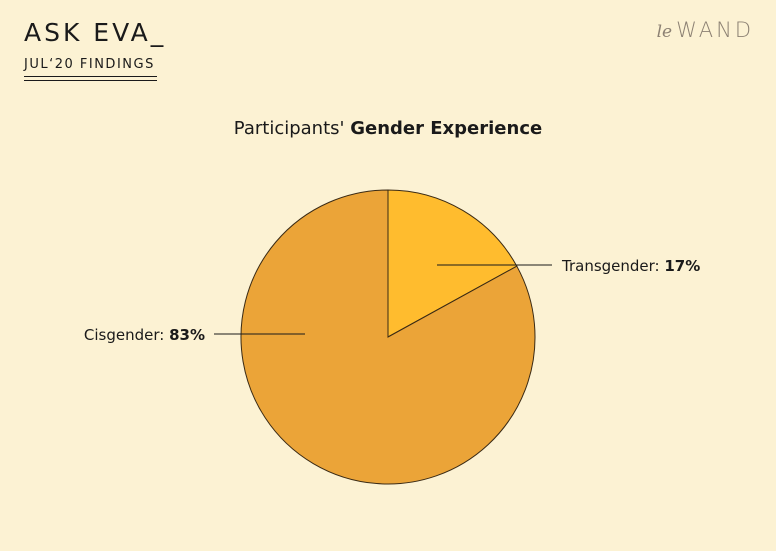  Describe the element at coordinates (126, 335) in the screenshot. I see `slice-label-name: Cisgender:` at that location.